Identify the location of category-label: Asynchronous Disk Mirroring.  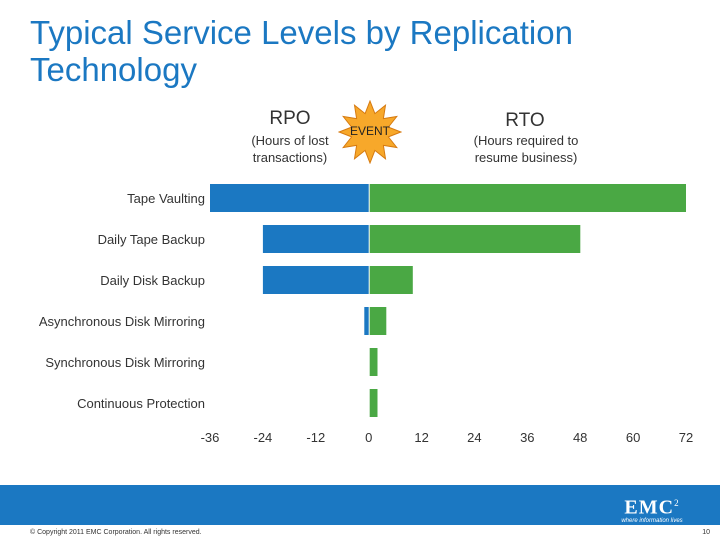
(122, 321).